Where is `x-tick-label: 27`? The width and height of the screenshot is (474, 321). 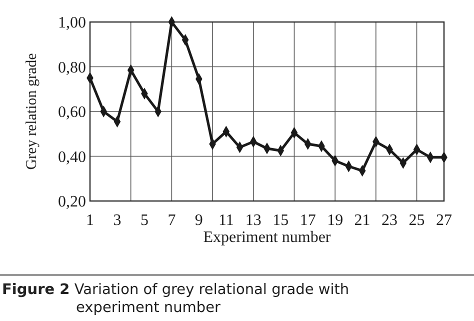
x-tick-label: 27 is located at coordinates (444, 220).